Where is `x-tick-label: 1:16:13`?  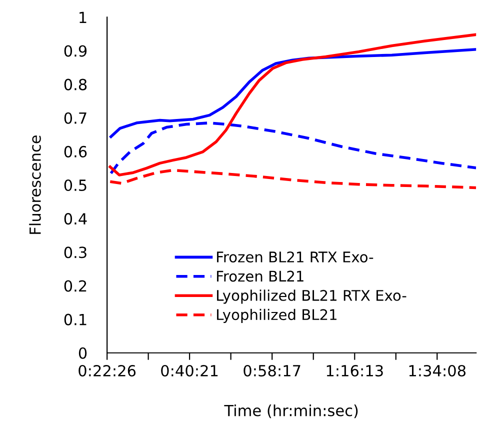 x-tick-label: 1:16:13 is located at coordinates (354, 370).